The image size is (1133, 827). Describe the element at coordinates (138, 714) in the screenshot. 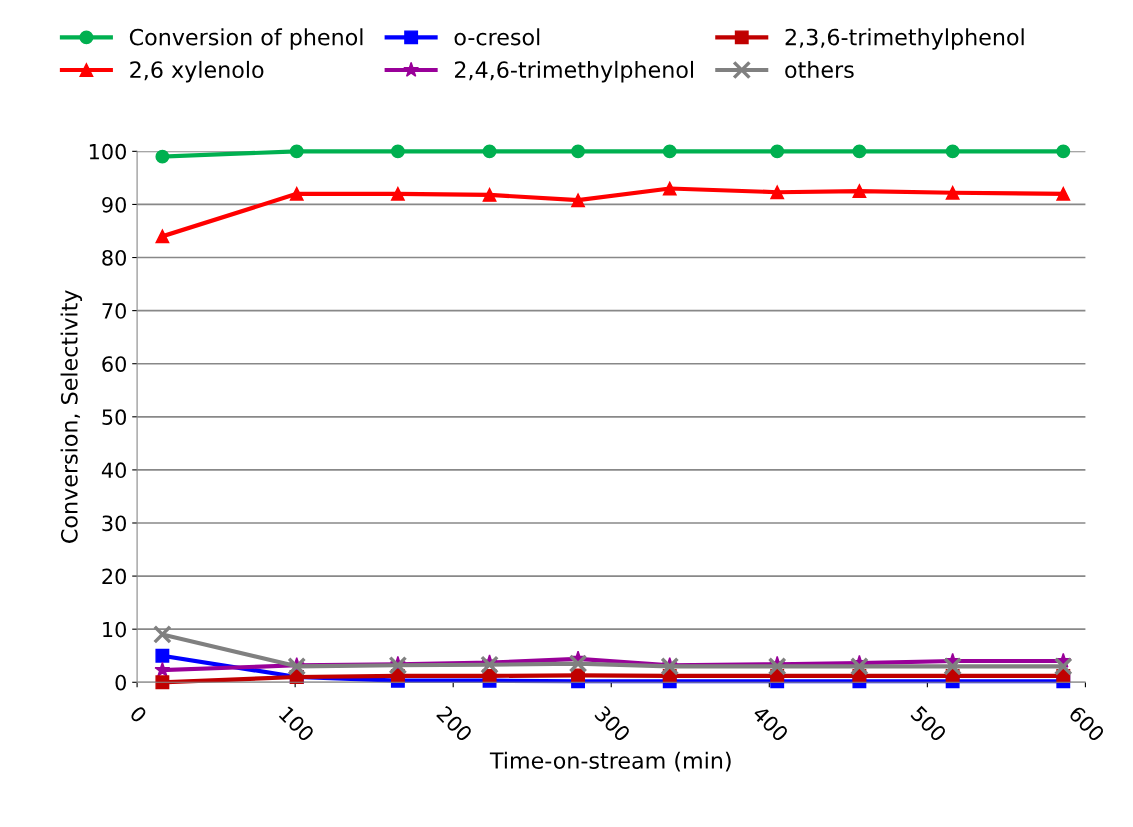

I see `x-tick-label: 0` at that location.